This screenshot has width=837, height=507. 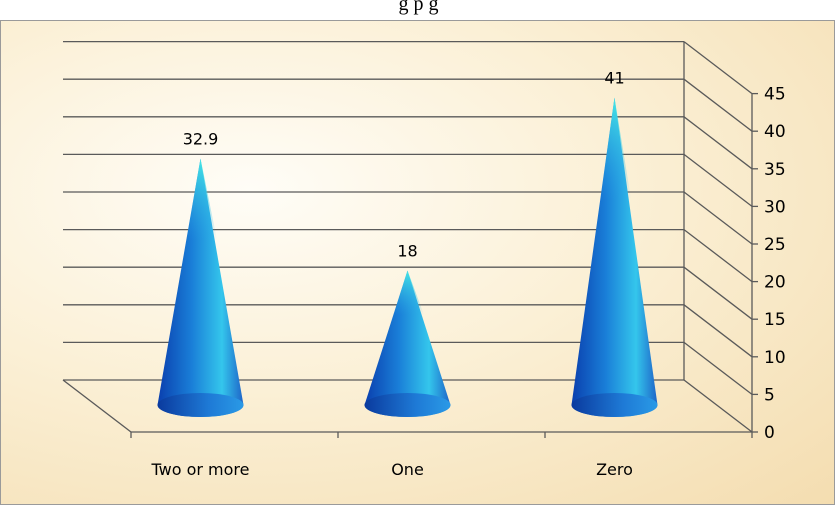 I want to click on data-label: 18, so click(x=407, y=251).